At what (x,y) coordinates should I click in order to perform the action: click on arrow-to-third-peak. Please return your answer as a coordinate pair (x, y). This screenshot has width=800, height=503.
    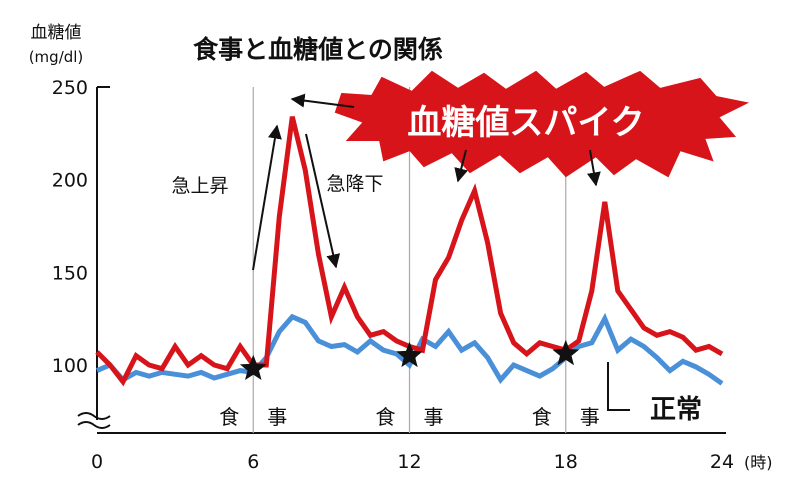
    Looking at the image, I should click on (593, 168).